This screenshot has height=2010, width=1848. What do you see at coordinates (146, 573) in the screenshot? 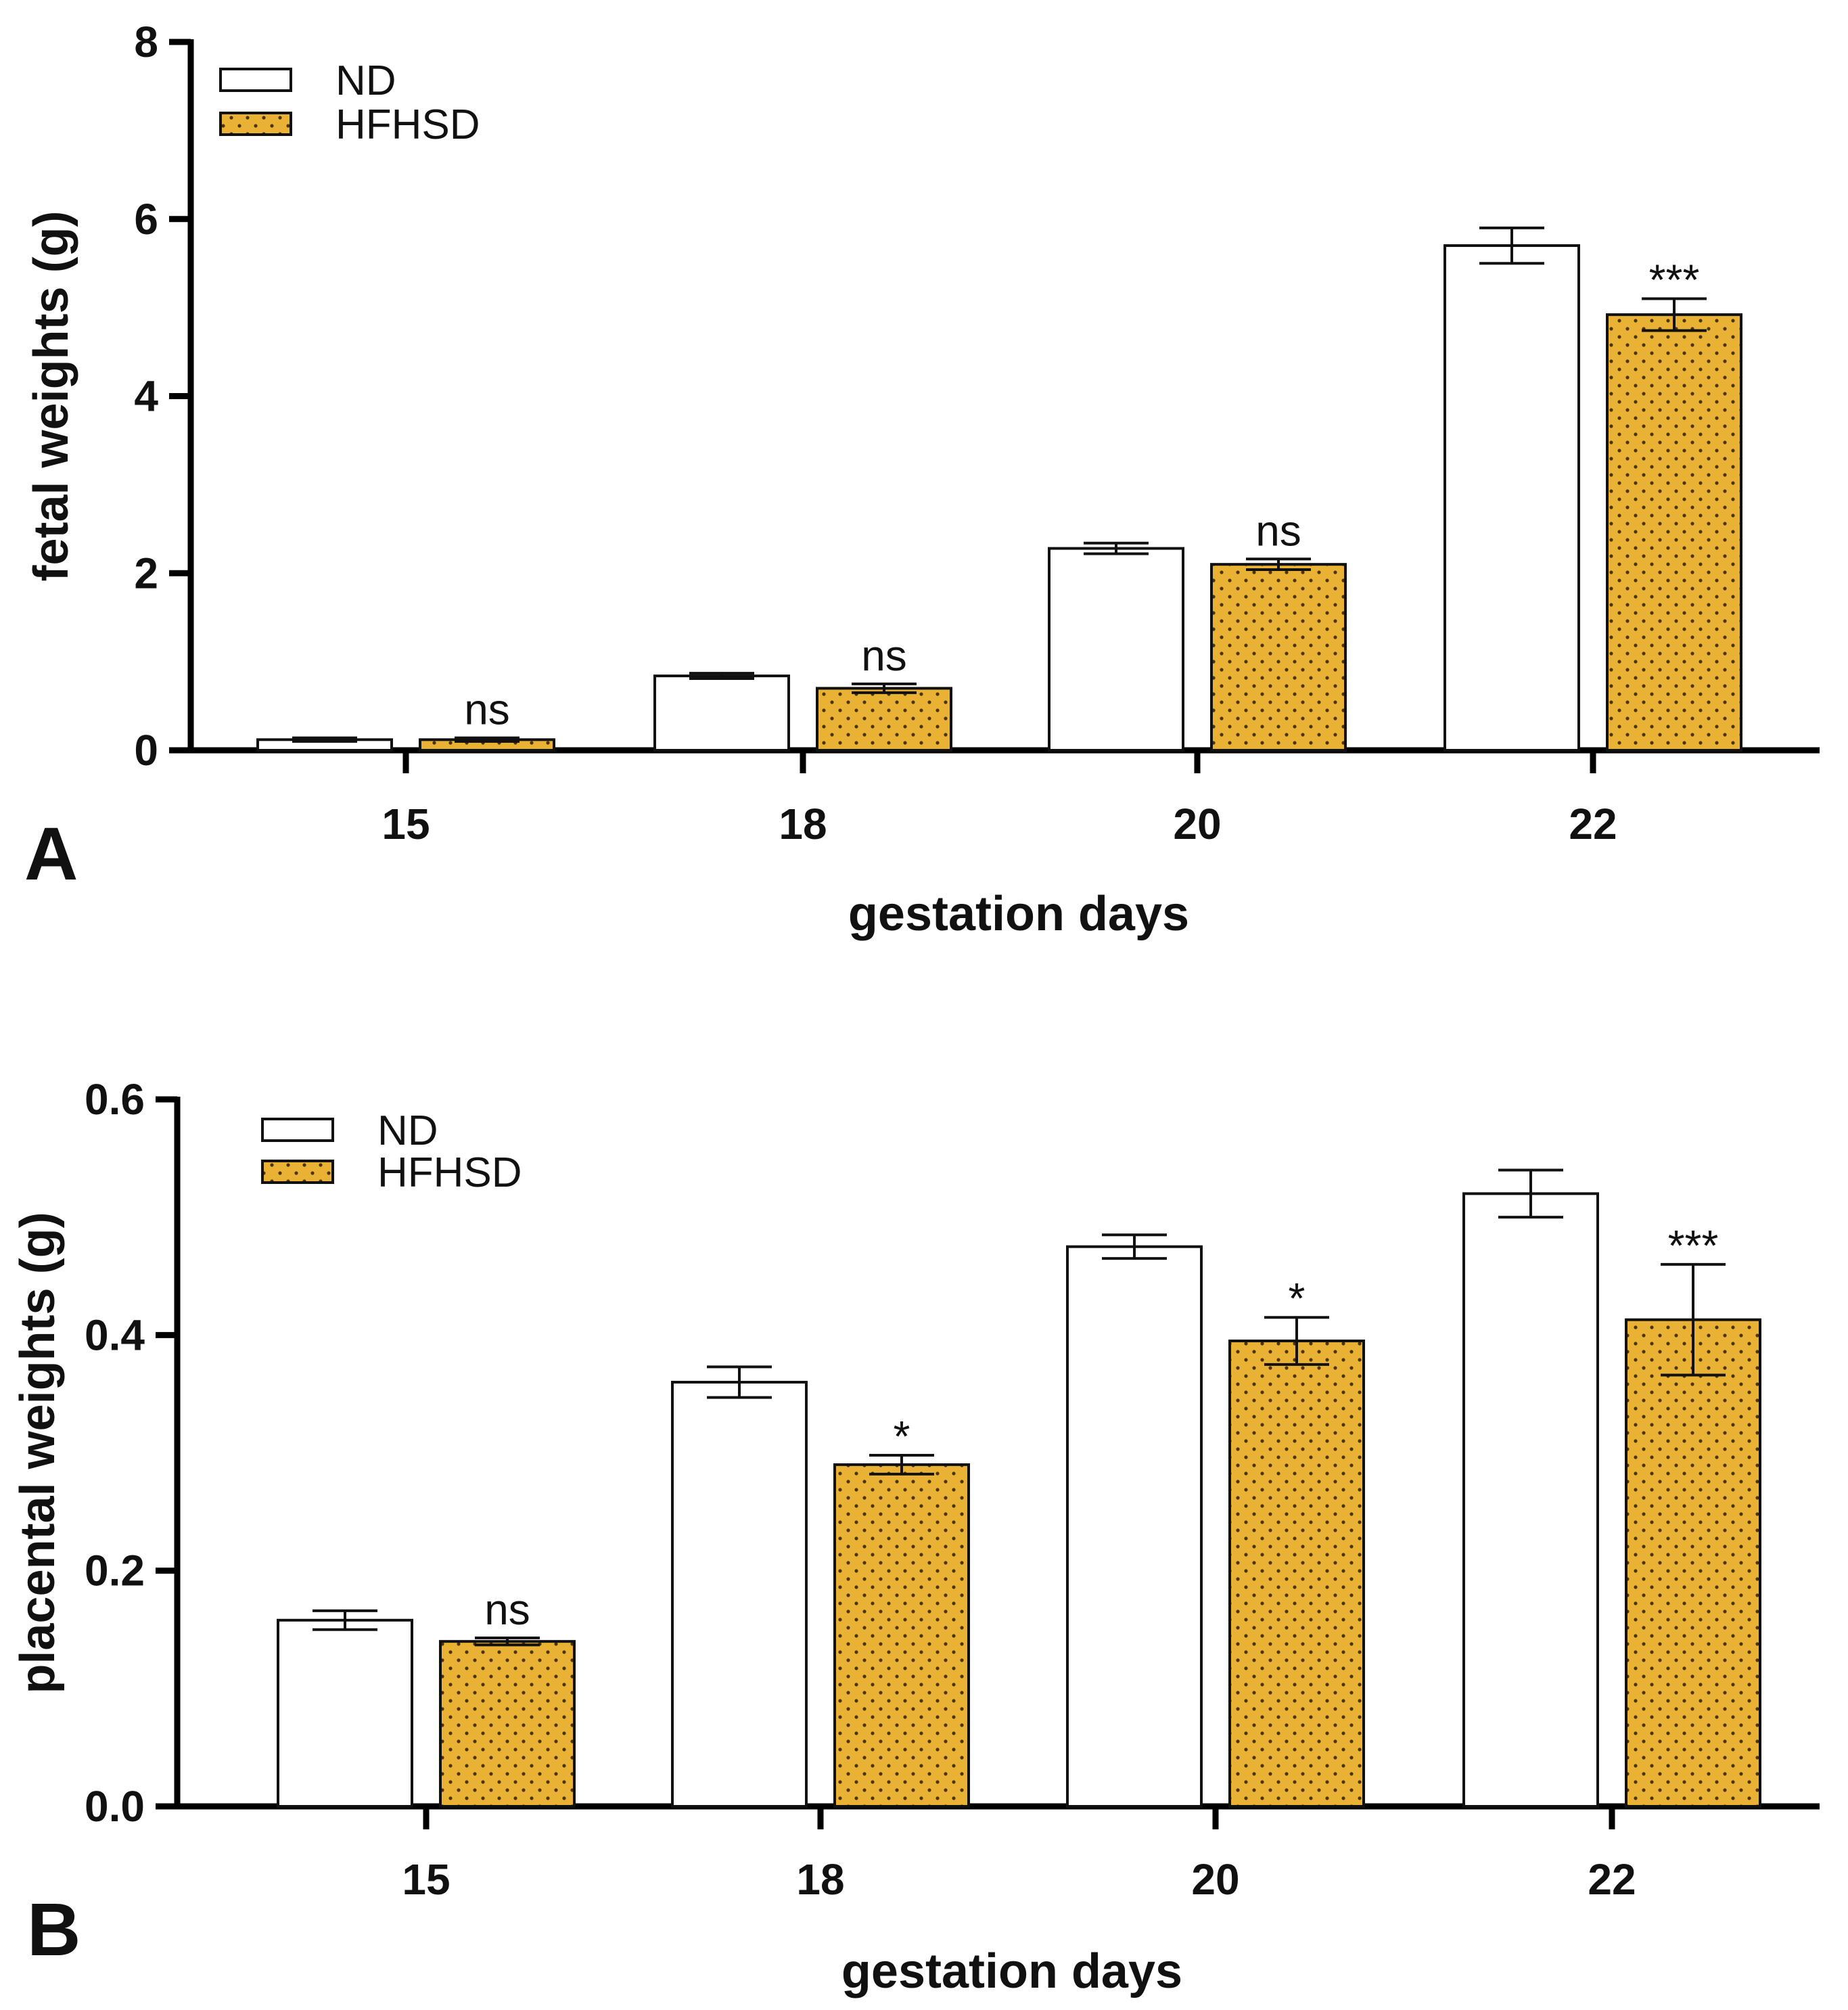
I see `y-tick-label: 2` at bounding box center [146, 573].